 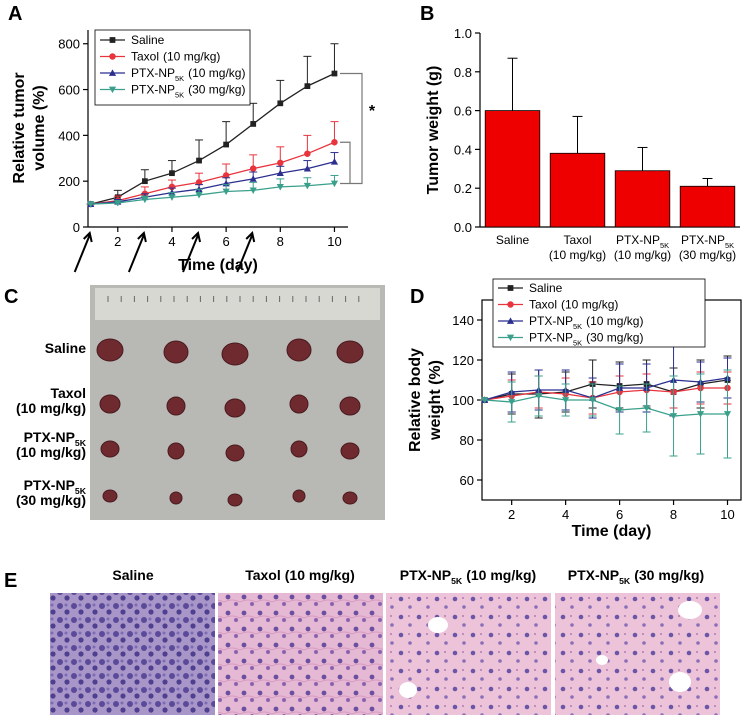 I want to click on x-tick-label: Saline, so click(x=513, y=240).